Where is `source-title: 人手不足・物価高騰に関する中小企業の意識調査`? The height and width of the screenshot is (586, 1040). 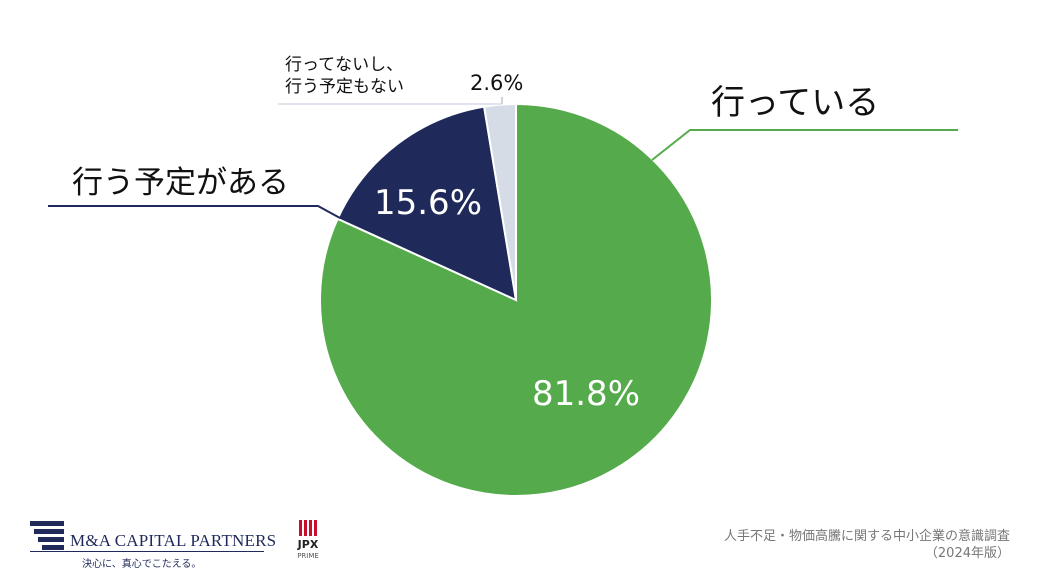
source-title: 人手不足・物価高騰に関する中小企業の意識調査 is located at coordinates (866, 536).